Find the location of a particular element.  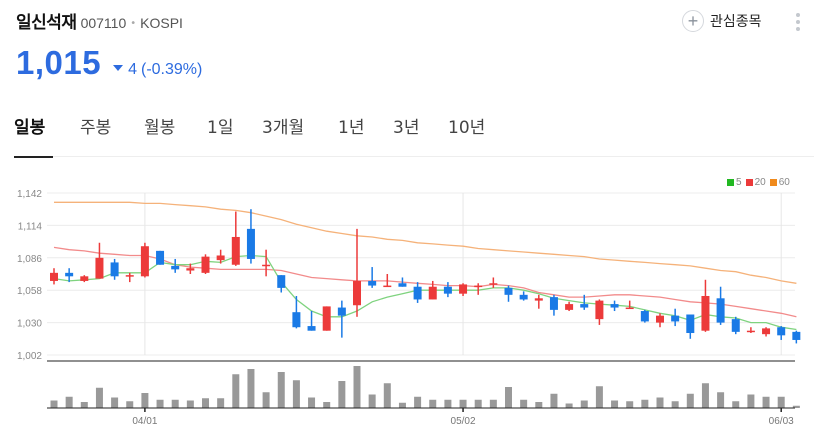

tab-1day: 1일 is located at coordinates (220, 128).